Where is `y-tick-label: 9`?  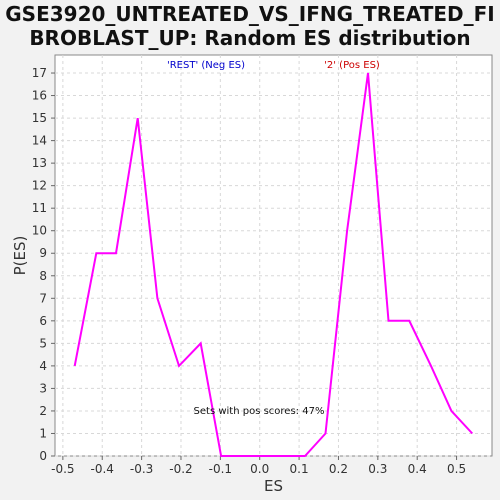
y-tick-label: 9 is located at coordinates (43, 253).